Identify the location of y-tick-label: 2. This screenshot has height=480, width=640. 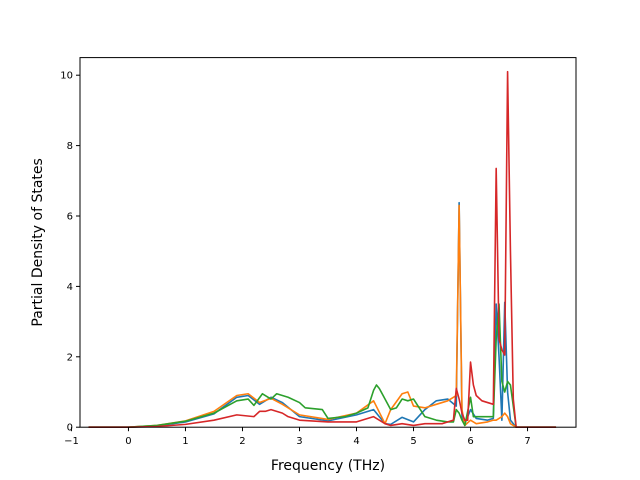
(70, 357).